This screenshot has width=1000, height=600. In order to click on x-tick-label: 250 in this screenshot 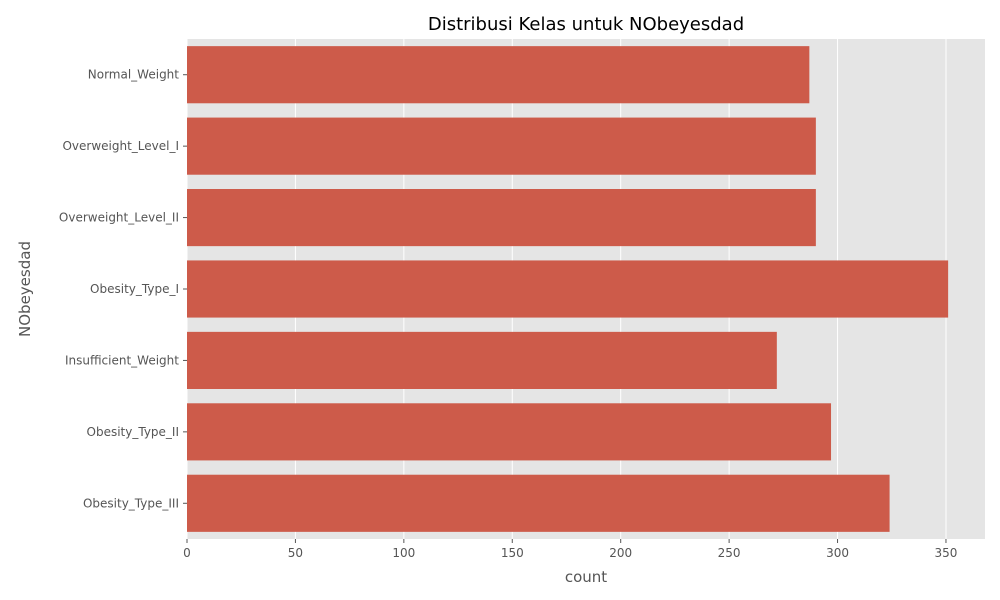, I will do `click(729, 553)`.